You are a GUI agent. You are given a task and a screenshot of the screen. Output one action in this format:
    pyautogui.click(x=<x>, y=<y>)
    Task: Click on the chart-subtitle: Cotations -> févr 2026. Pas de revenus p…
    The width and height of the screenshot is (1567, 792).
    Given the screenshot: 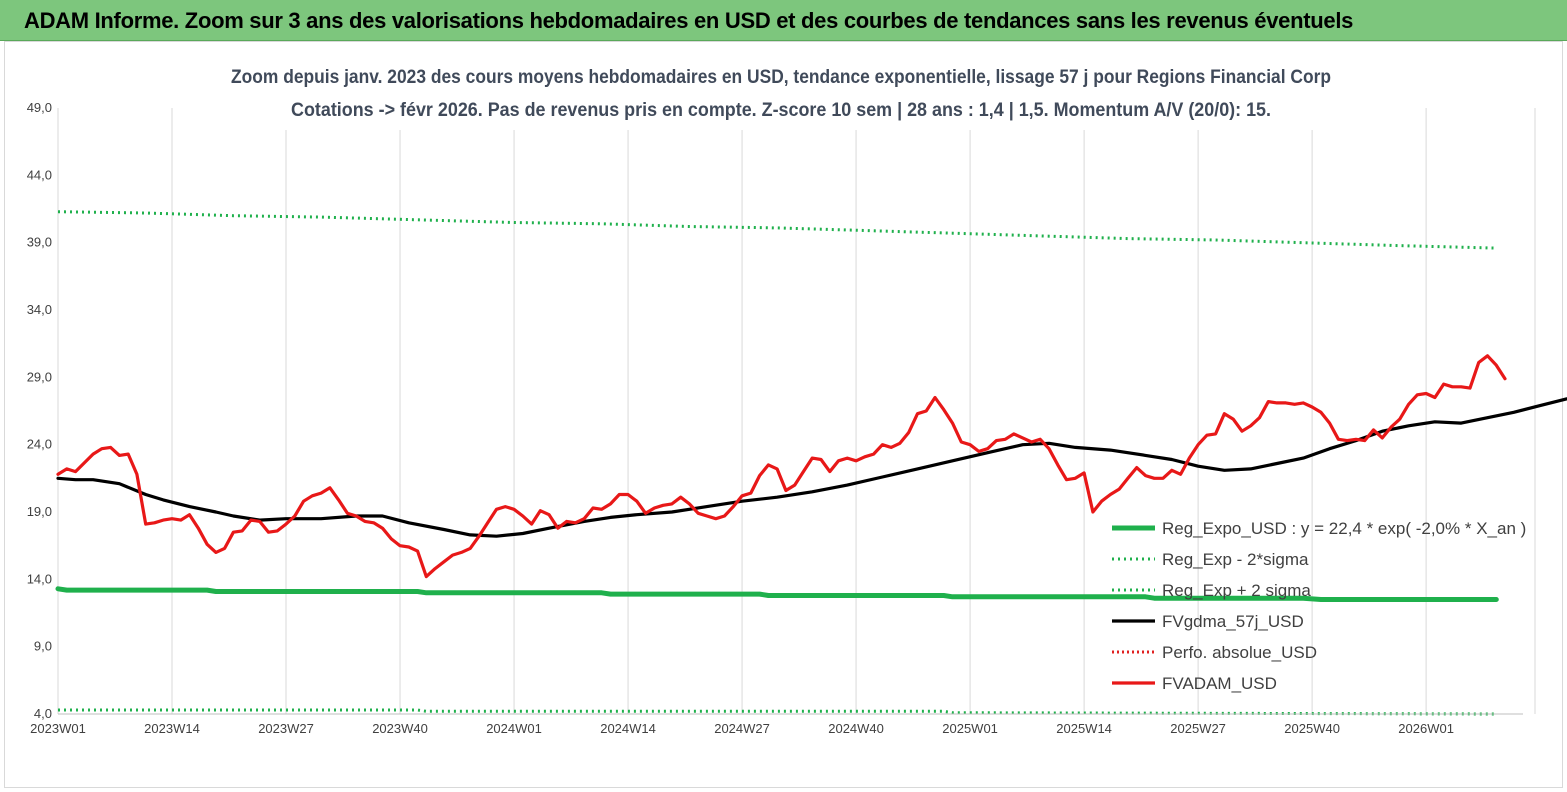 What is the action you would take?
    pyautogui.click(x=781, y=110)
    